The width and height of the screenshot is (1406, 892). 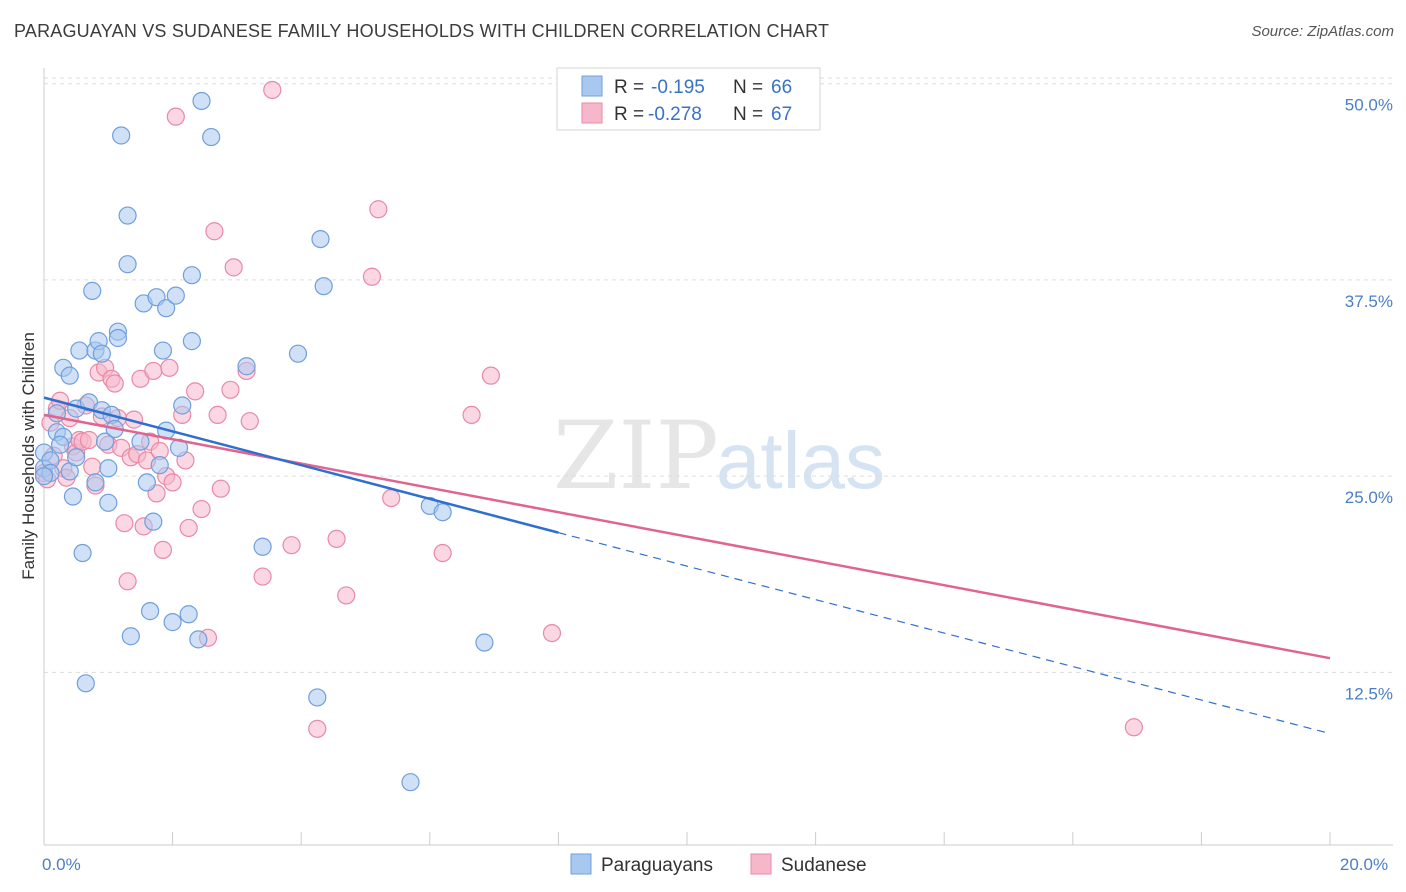 I want to click on bottom-legend-swatch-sudanese, so click(x=761, y=864).